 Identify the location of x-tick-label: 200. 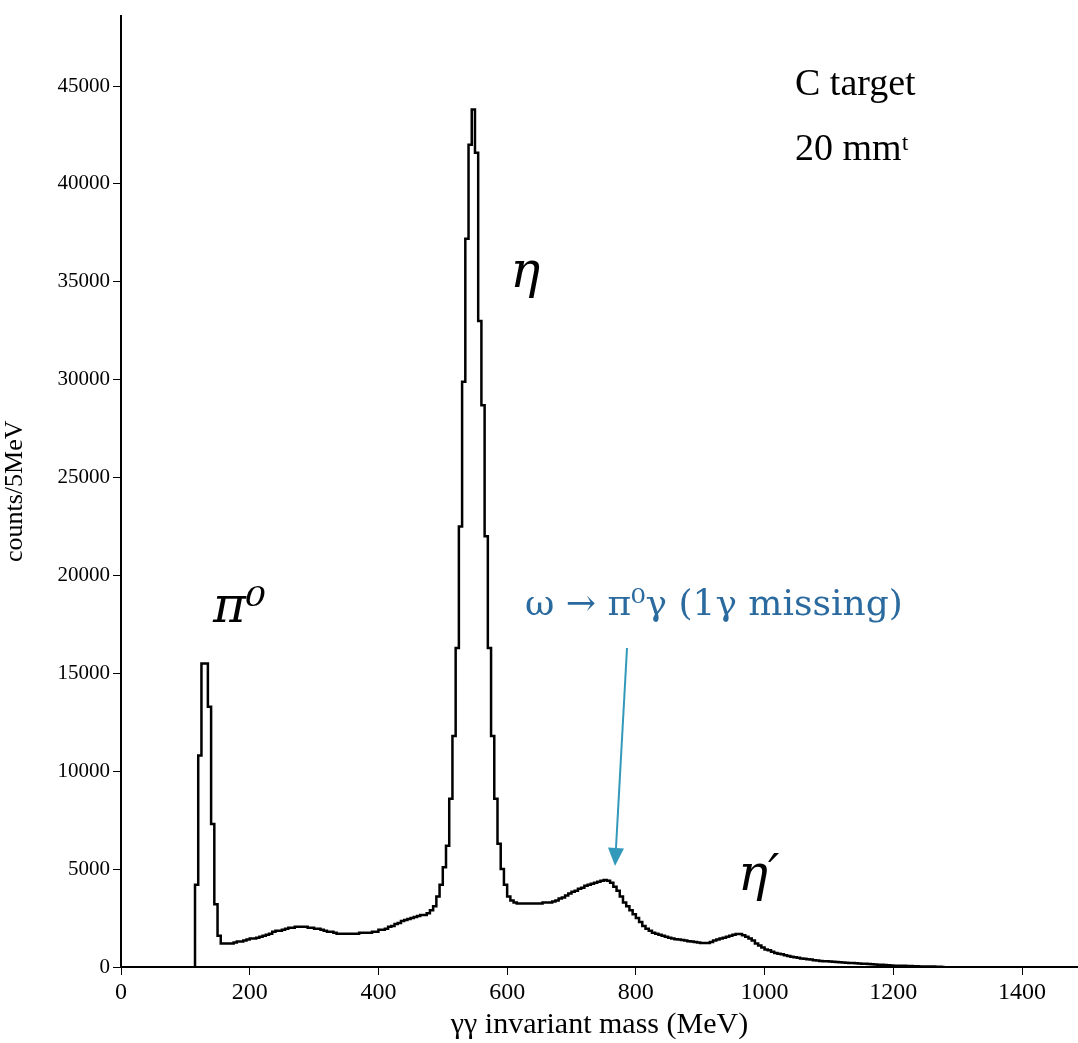
(249, 990).